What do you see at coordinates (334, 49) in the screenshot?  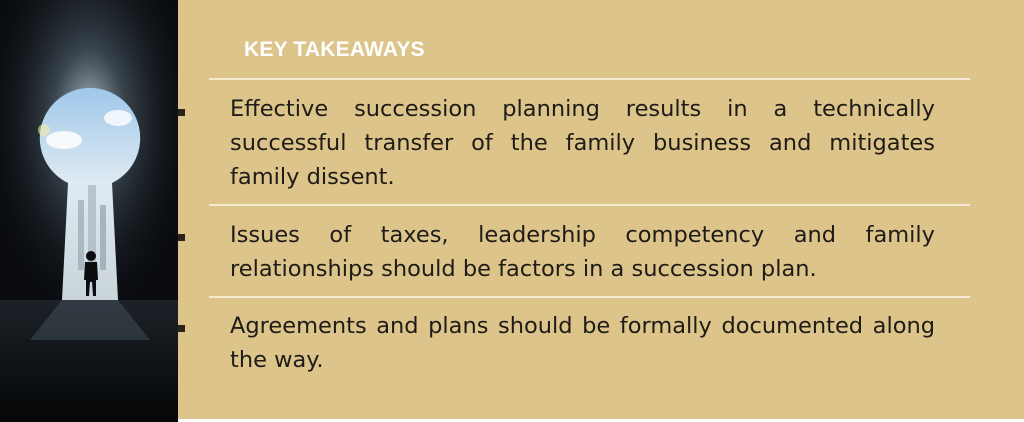 I see `slide-title: KEY TAKEAWAYS` at bounding box center [334, 49].